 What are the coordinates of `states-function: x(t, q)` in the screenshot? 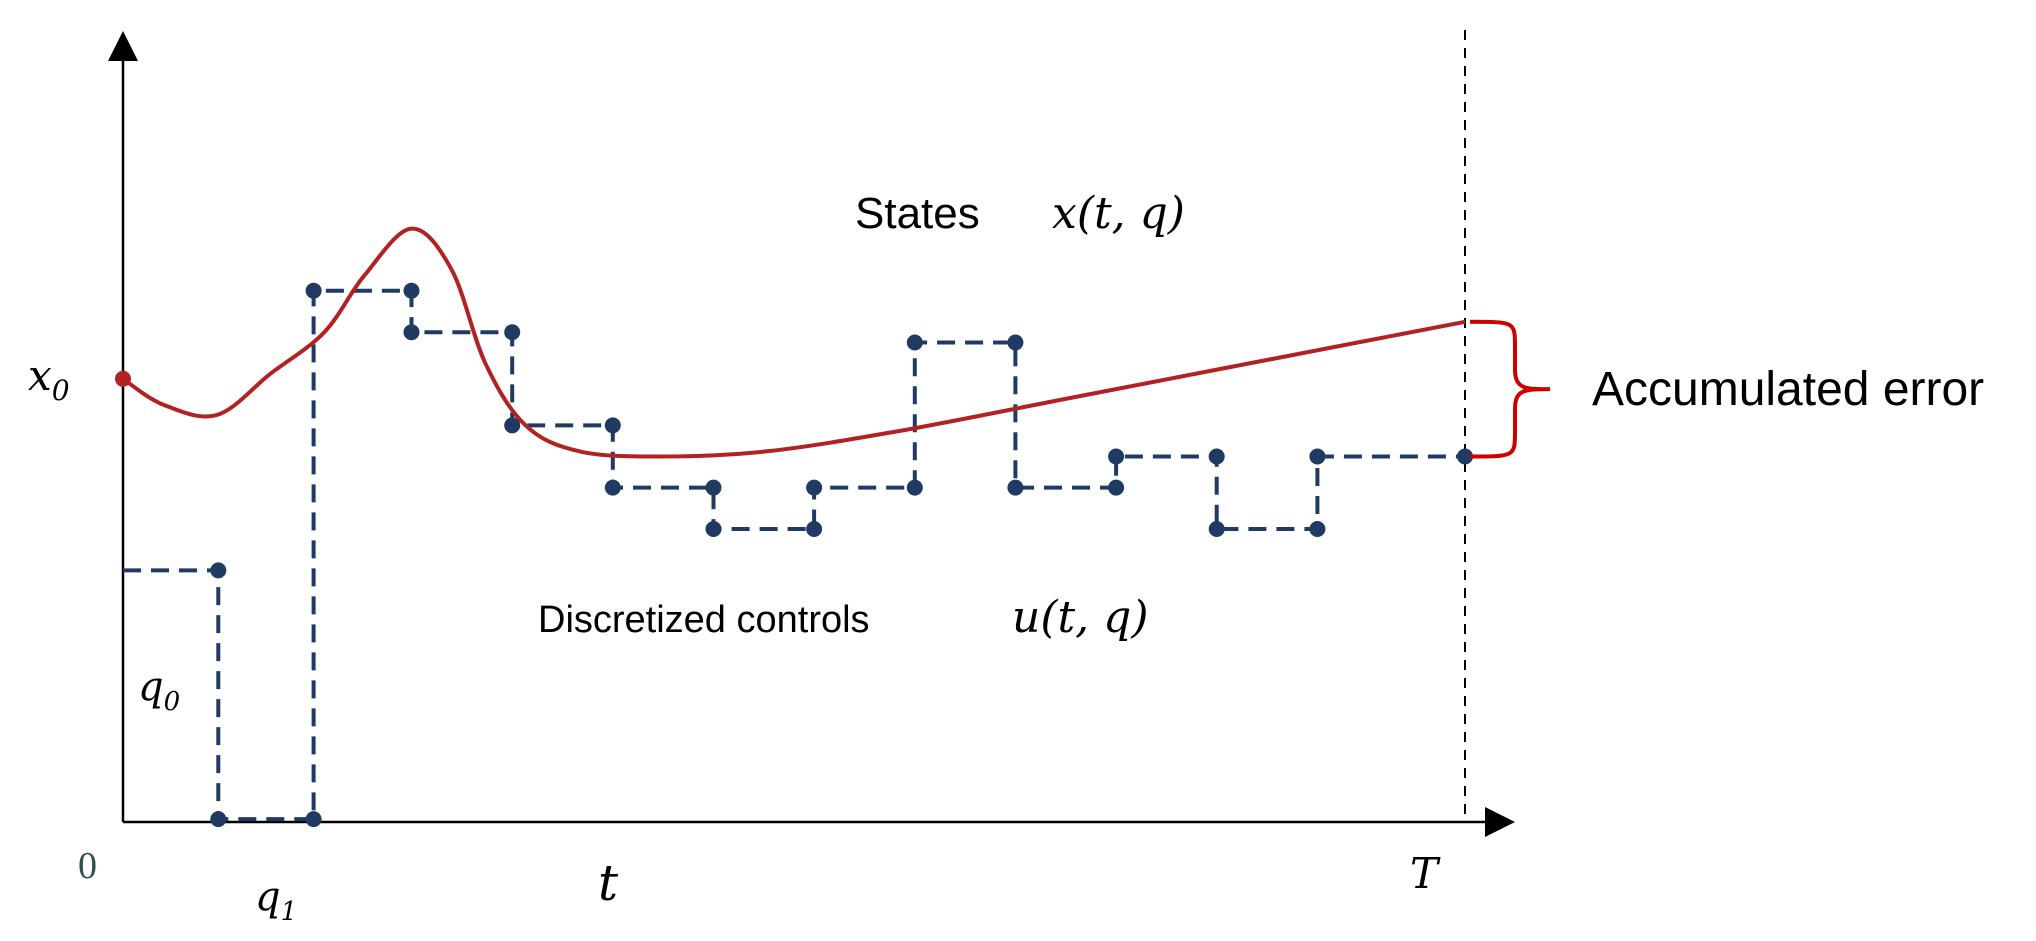 It's located at (1118, 213).